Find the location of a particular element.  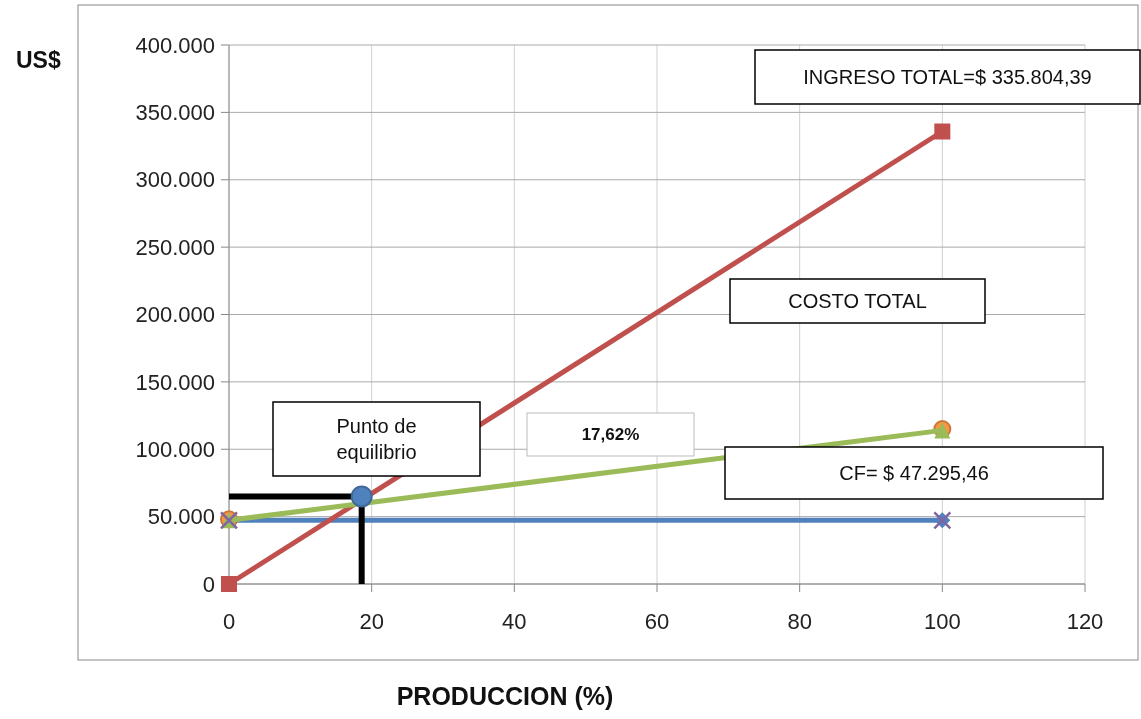

x-tick-label: 20 is located at coordinates (371, 621).